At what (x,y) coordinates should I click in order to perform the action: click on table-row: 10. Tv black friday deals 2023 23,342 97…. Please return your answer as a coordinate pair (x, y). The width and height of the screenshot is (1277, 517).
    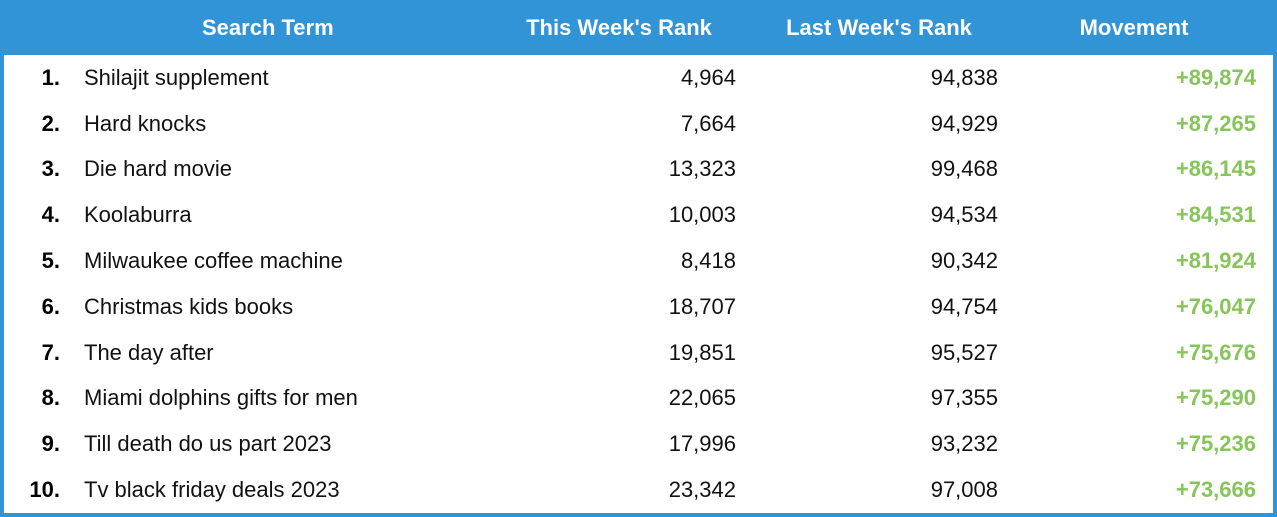
    Looking at the image, I should click on (638, 490).